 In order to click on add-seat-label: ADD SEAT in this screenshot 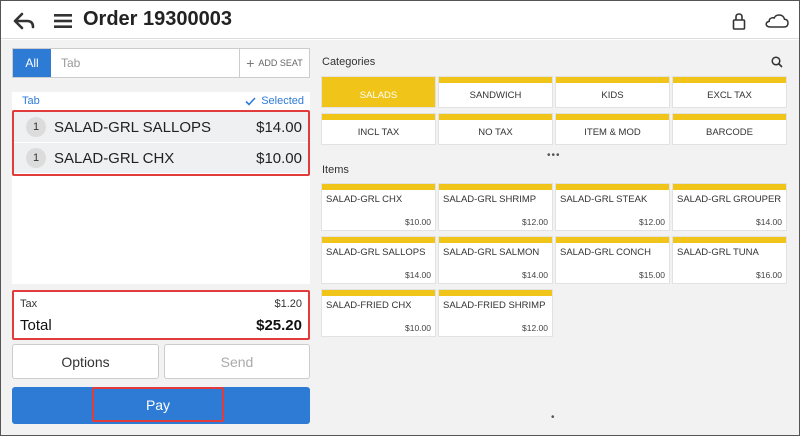, I will do `click(280, 63)`.